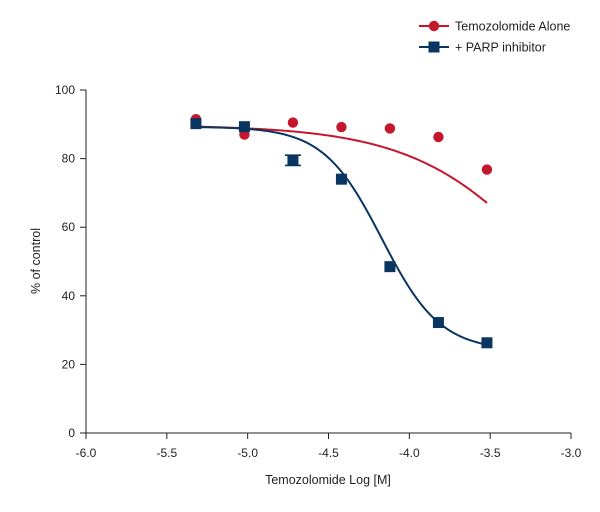 The width and height of the screenshot is (600, 512). What do you see at coordinates (490, 453) in the screenshot?
I see `x-tick-label: -3.5` at bounding box center [490, 453].